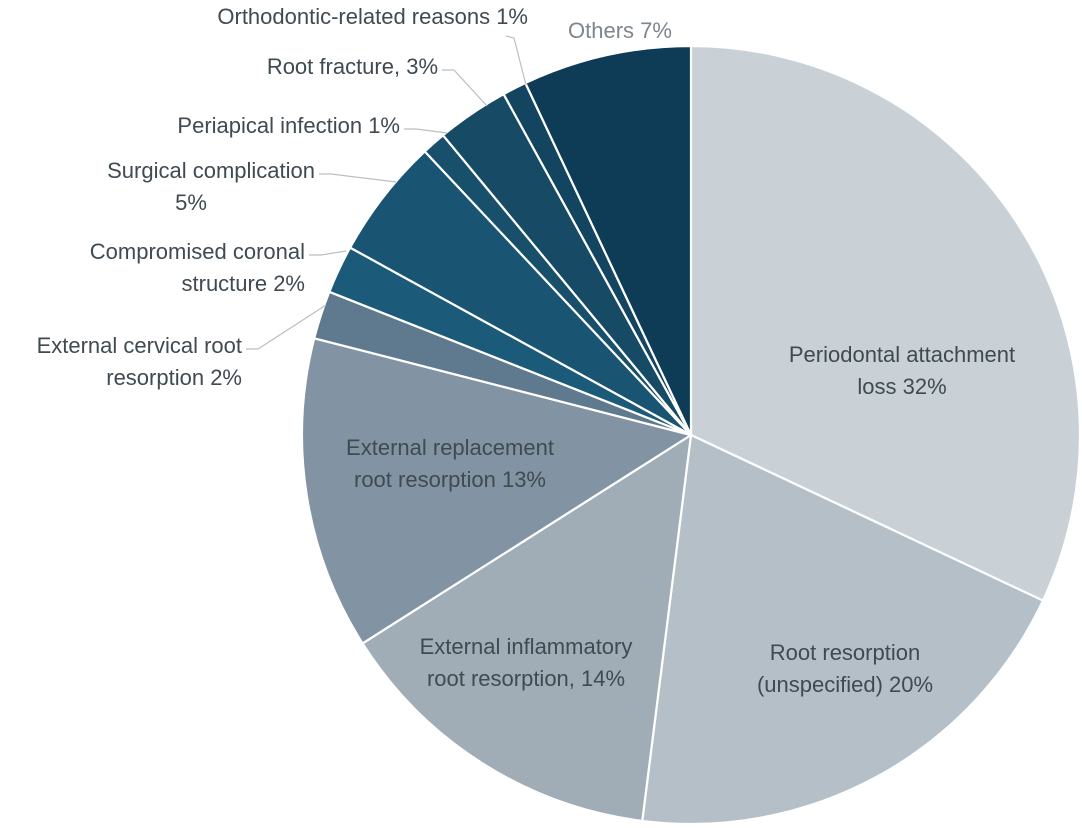 The image size is (1082, 828). Describe the element at coordinates (901, 386) in the screenshot. I see `label-line: loss 32%` at that location.